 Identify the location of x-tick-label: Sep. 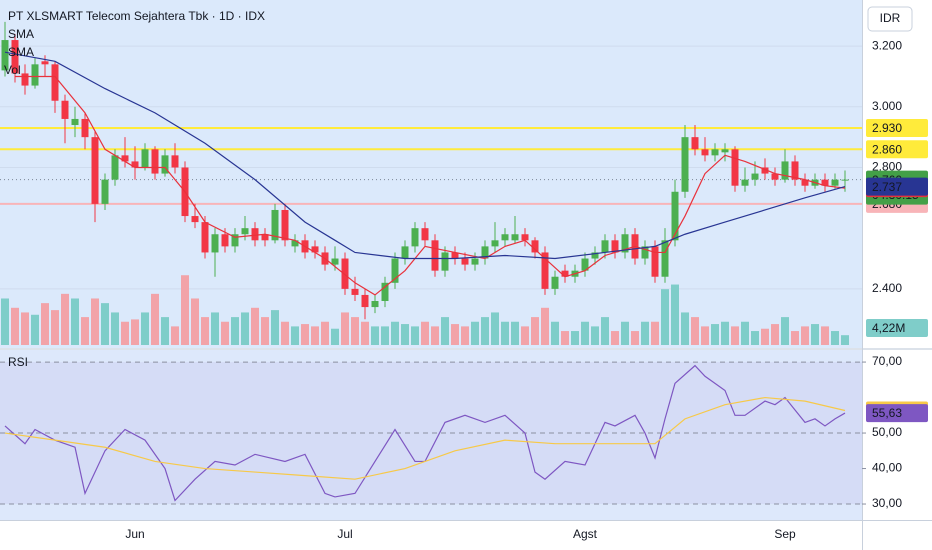
(785, 534).